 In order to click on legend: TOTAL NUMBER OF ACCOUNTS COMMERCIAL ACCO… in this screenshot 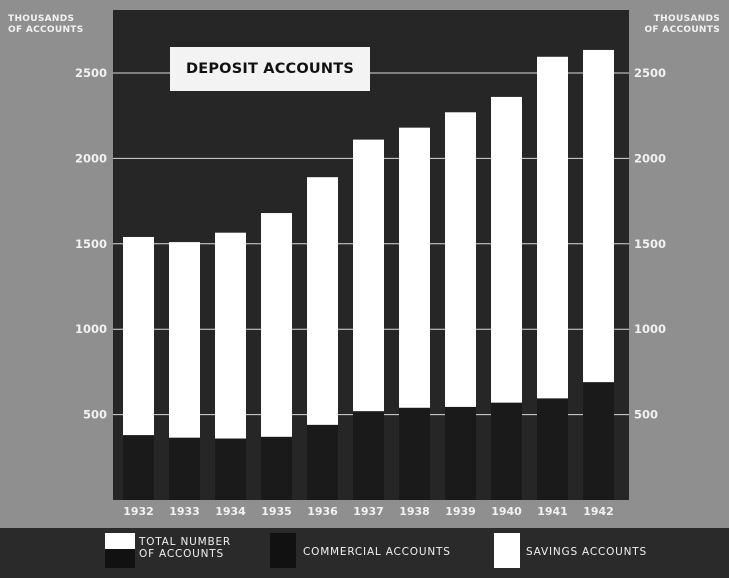, I will do `click(364, 553)`.